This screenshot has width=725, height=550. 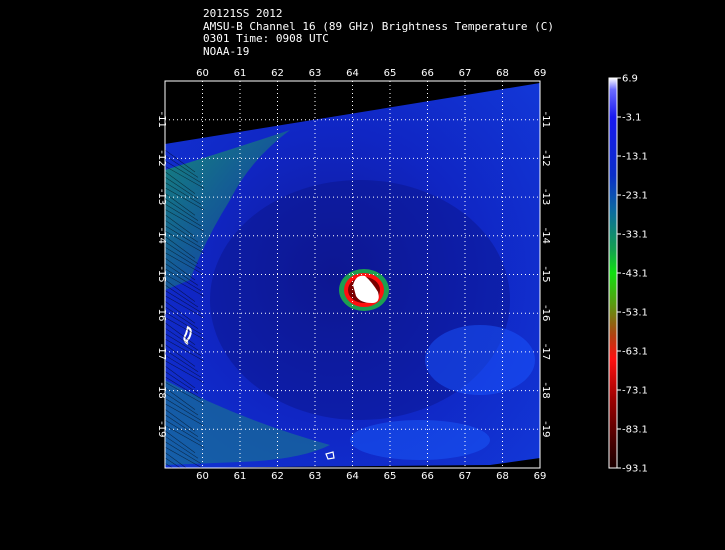 What do you see at coordinates (540, 73) in the screenshot?
I see `x-tick-label-top: 69` at bounding box center [540, 73].